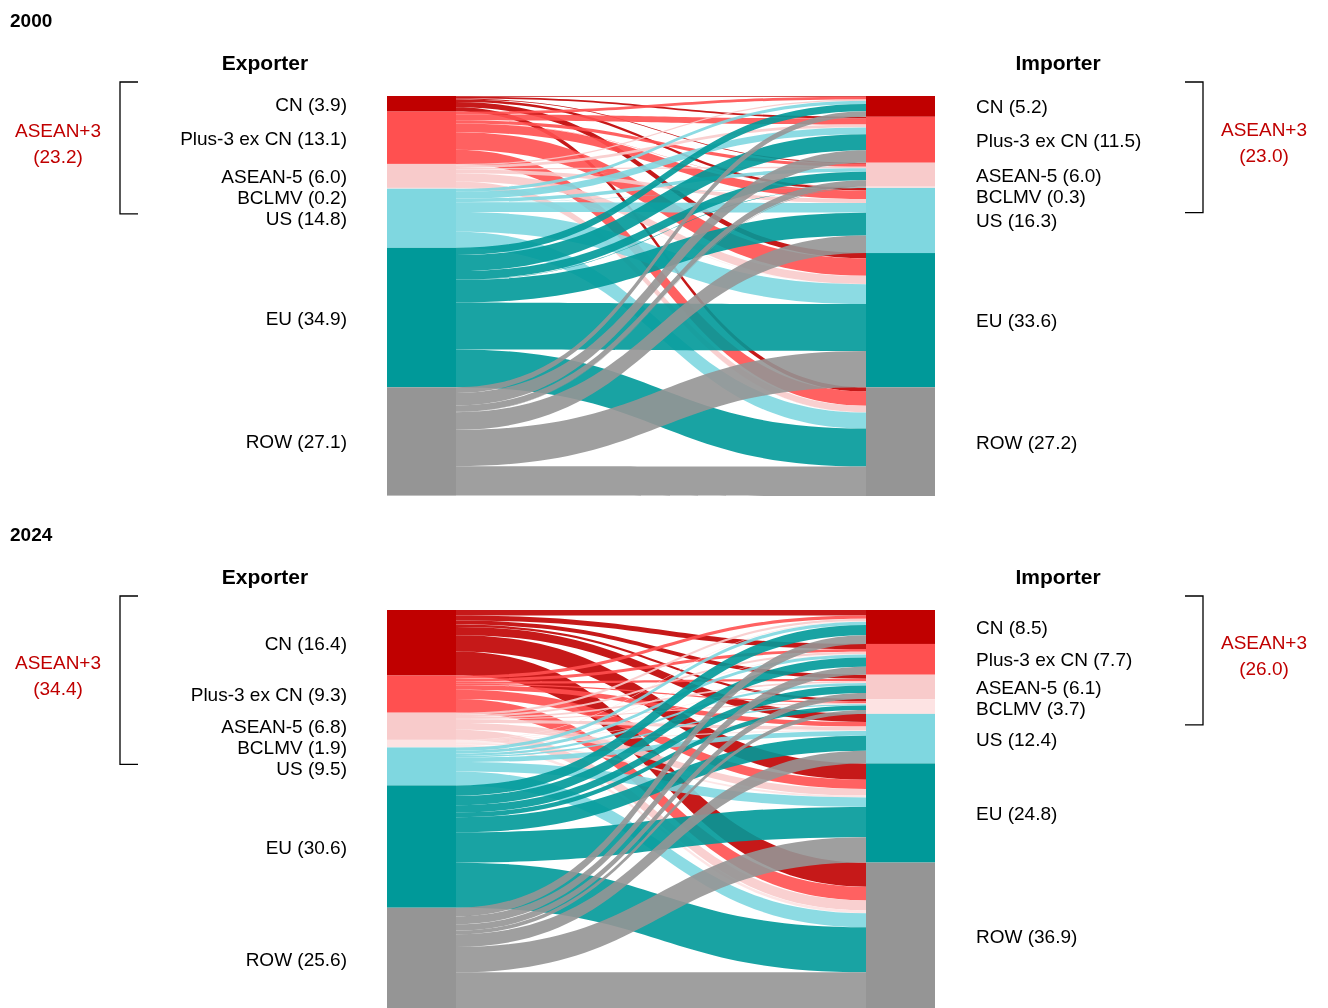 The image size is (1328, 1008). Describe the element at coordinates (1082, 687) in the screenshot. I see `data-label: (6.1)` at that location.